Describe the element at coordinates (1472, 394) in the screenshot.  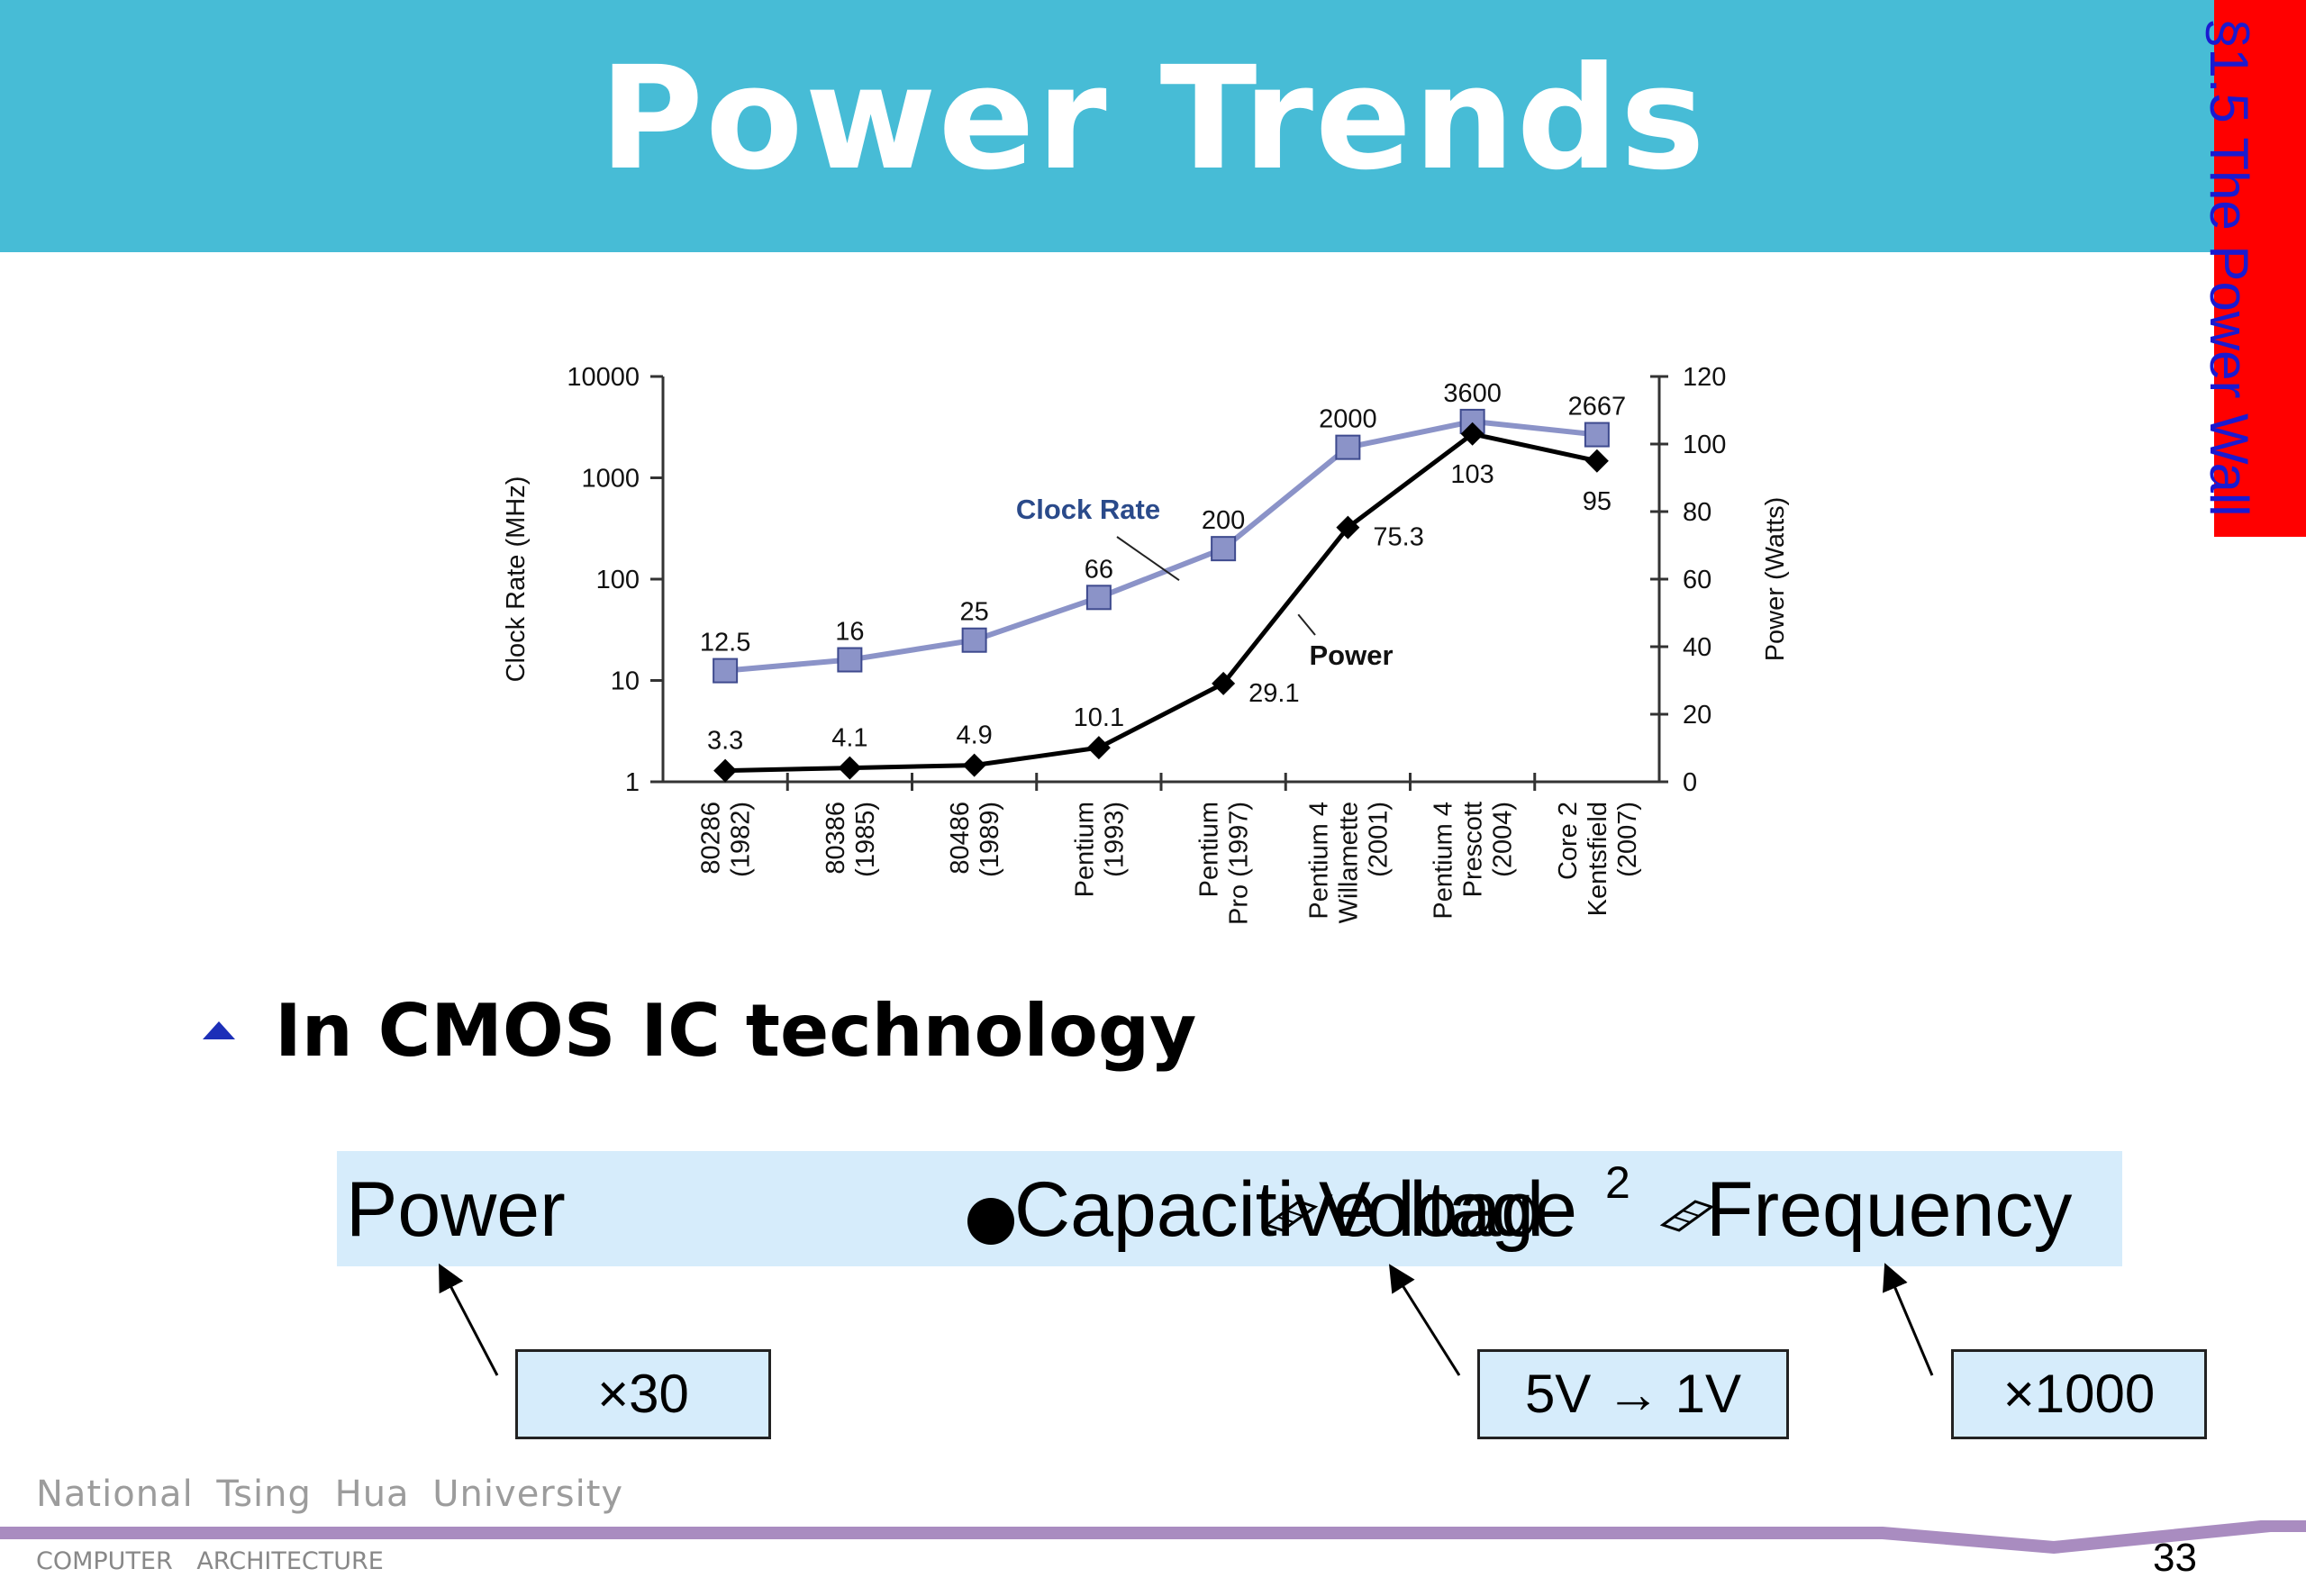
I see `clock-rate-data-label: 3600` at that location.